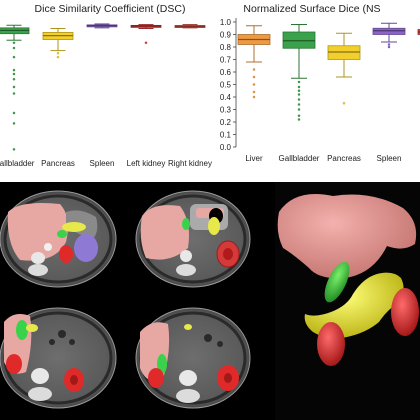 This screenshot has height=420, width=420. What do you see at coordinates (311, 9) in the screenshot?
I see `nsd-chart-title: Normalized Surface Dice (NS` at bounding box center [311, 9].